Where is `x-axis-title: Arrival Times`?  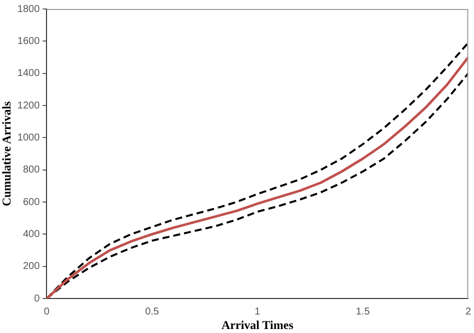
x-axis-title: Arrival Times is located at coordinates (257, 325).